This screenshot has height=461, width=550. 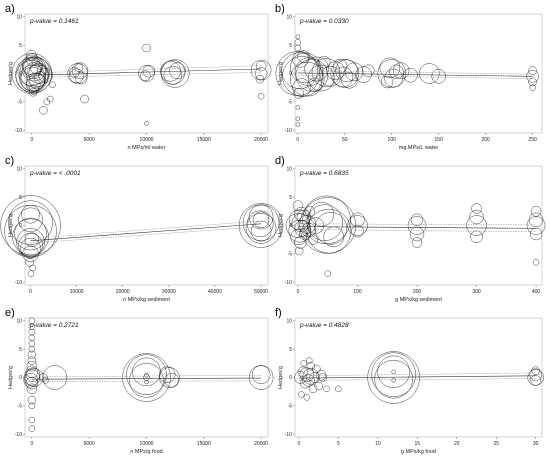 What do you see at coordinates (147, 148) in the screenshot?
I see `x-axis-label: n MPs/ml water` at bounding box center [147, 148].